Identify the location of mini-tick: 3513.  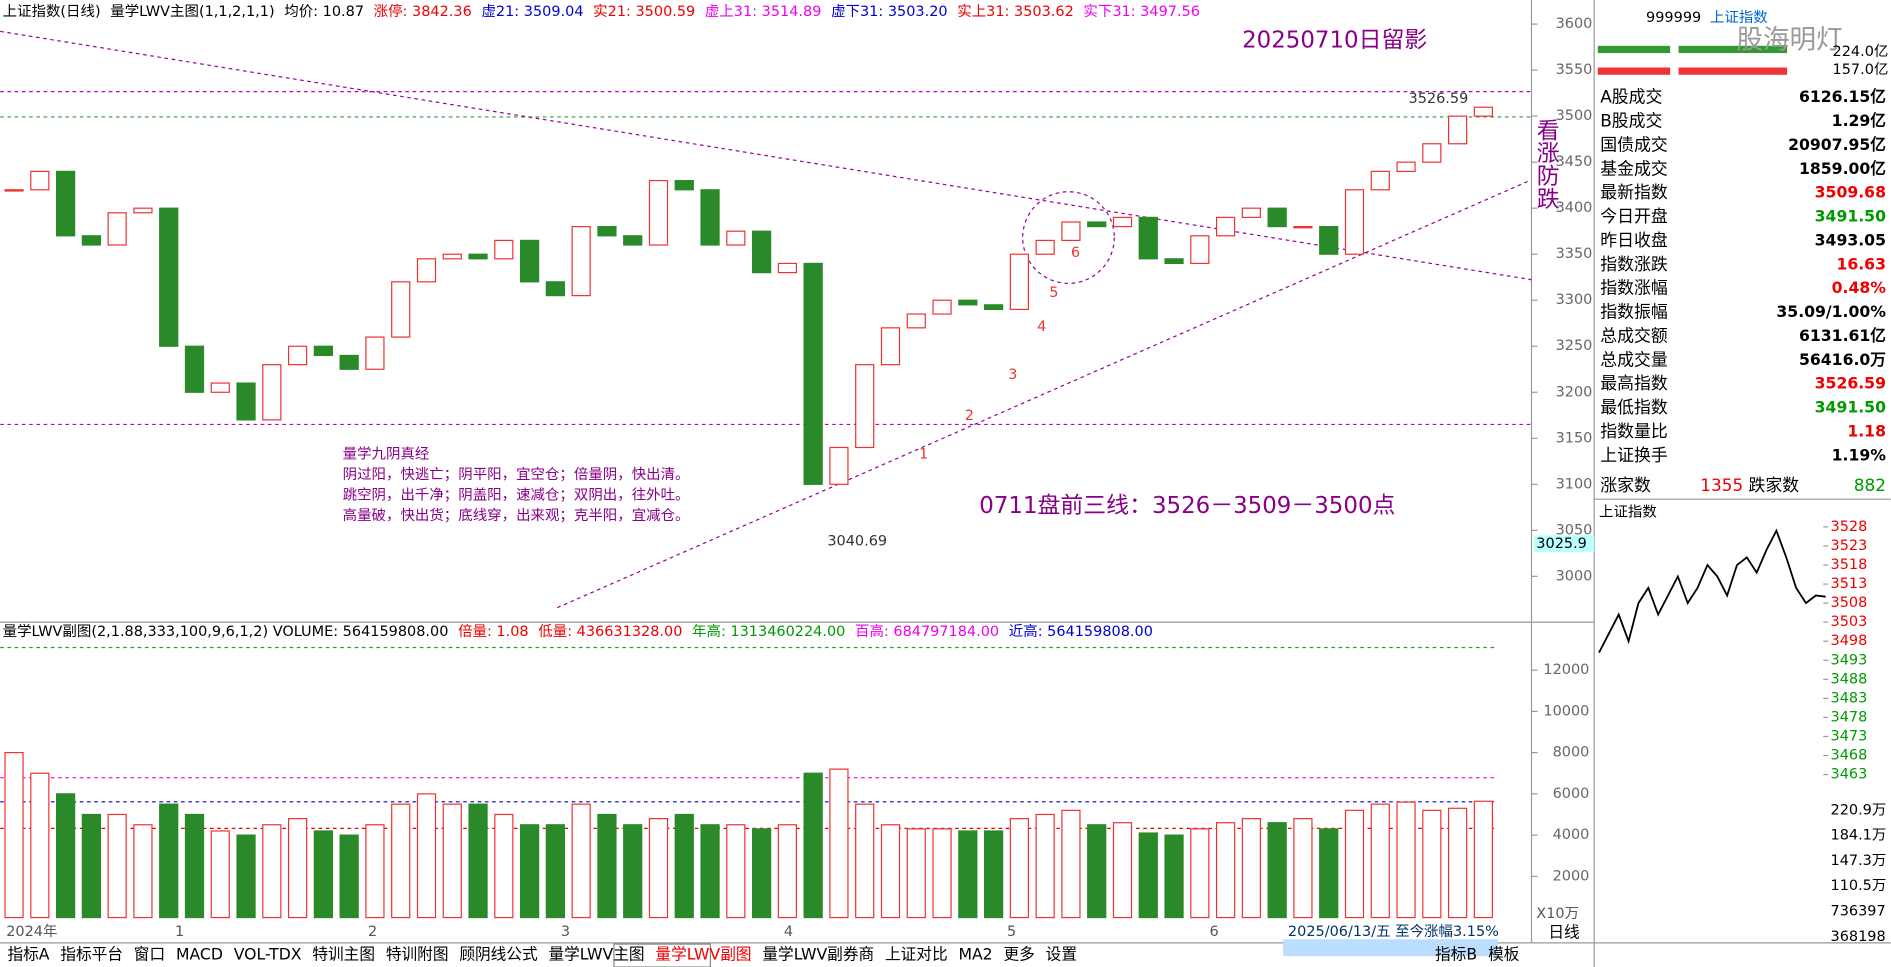
(1849, 584).